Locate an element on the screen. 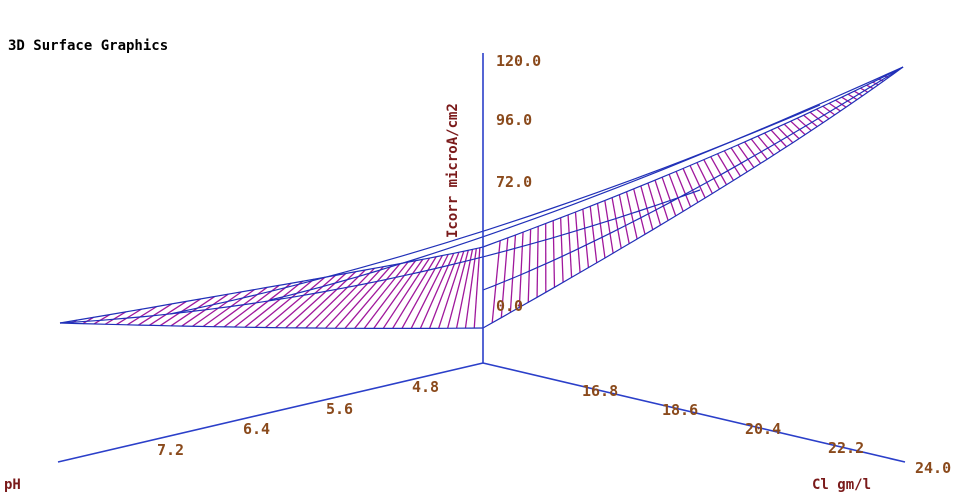 The width and height of the screenshot is (966, 493). cl-axis-label: Cl gm/l is located at coordinates (841, 485).